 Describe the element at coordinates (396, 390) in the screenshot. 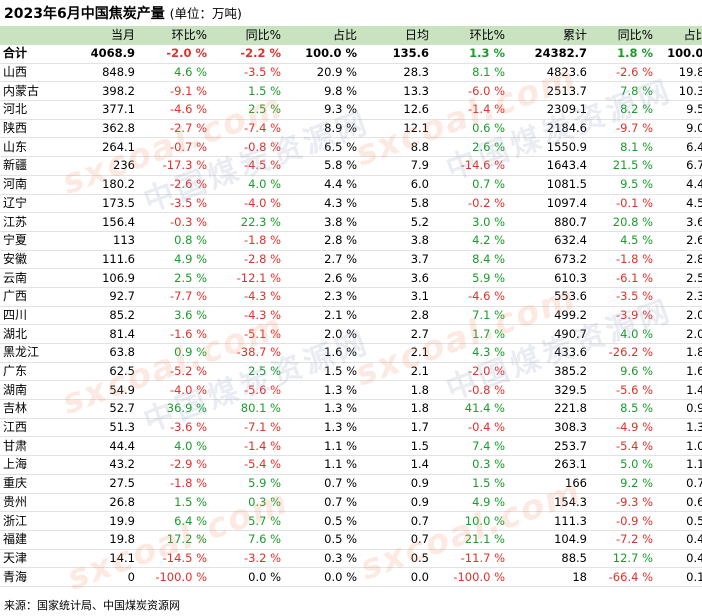

I see `cell-daily-avg: 1.8` at that location.